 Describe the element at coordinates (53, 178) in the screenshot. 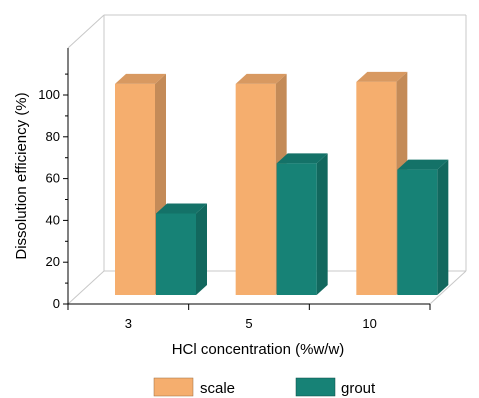

I see `y-tick-label: 60` at that location.